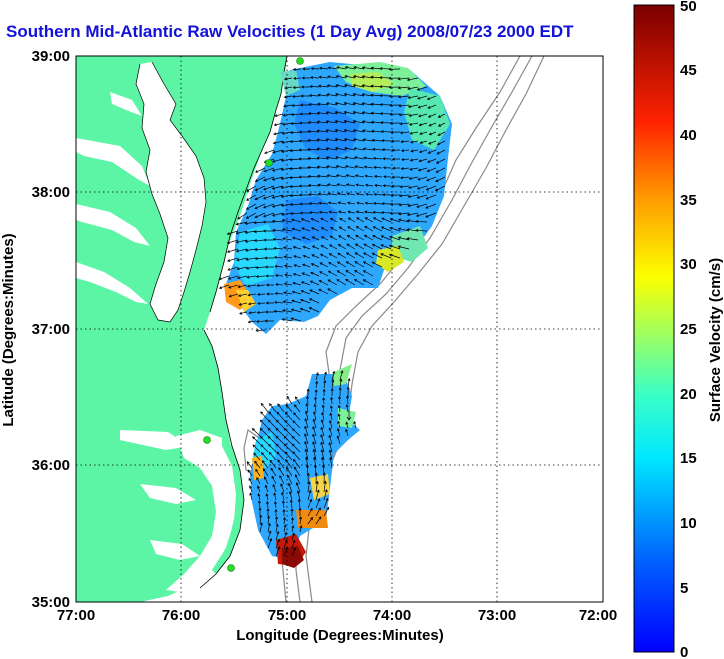  I want to click on y-tick-label: 35:00, so click(51, 602).